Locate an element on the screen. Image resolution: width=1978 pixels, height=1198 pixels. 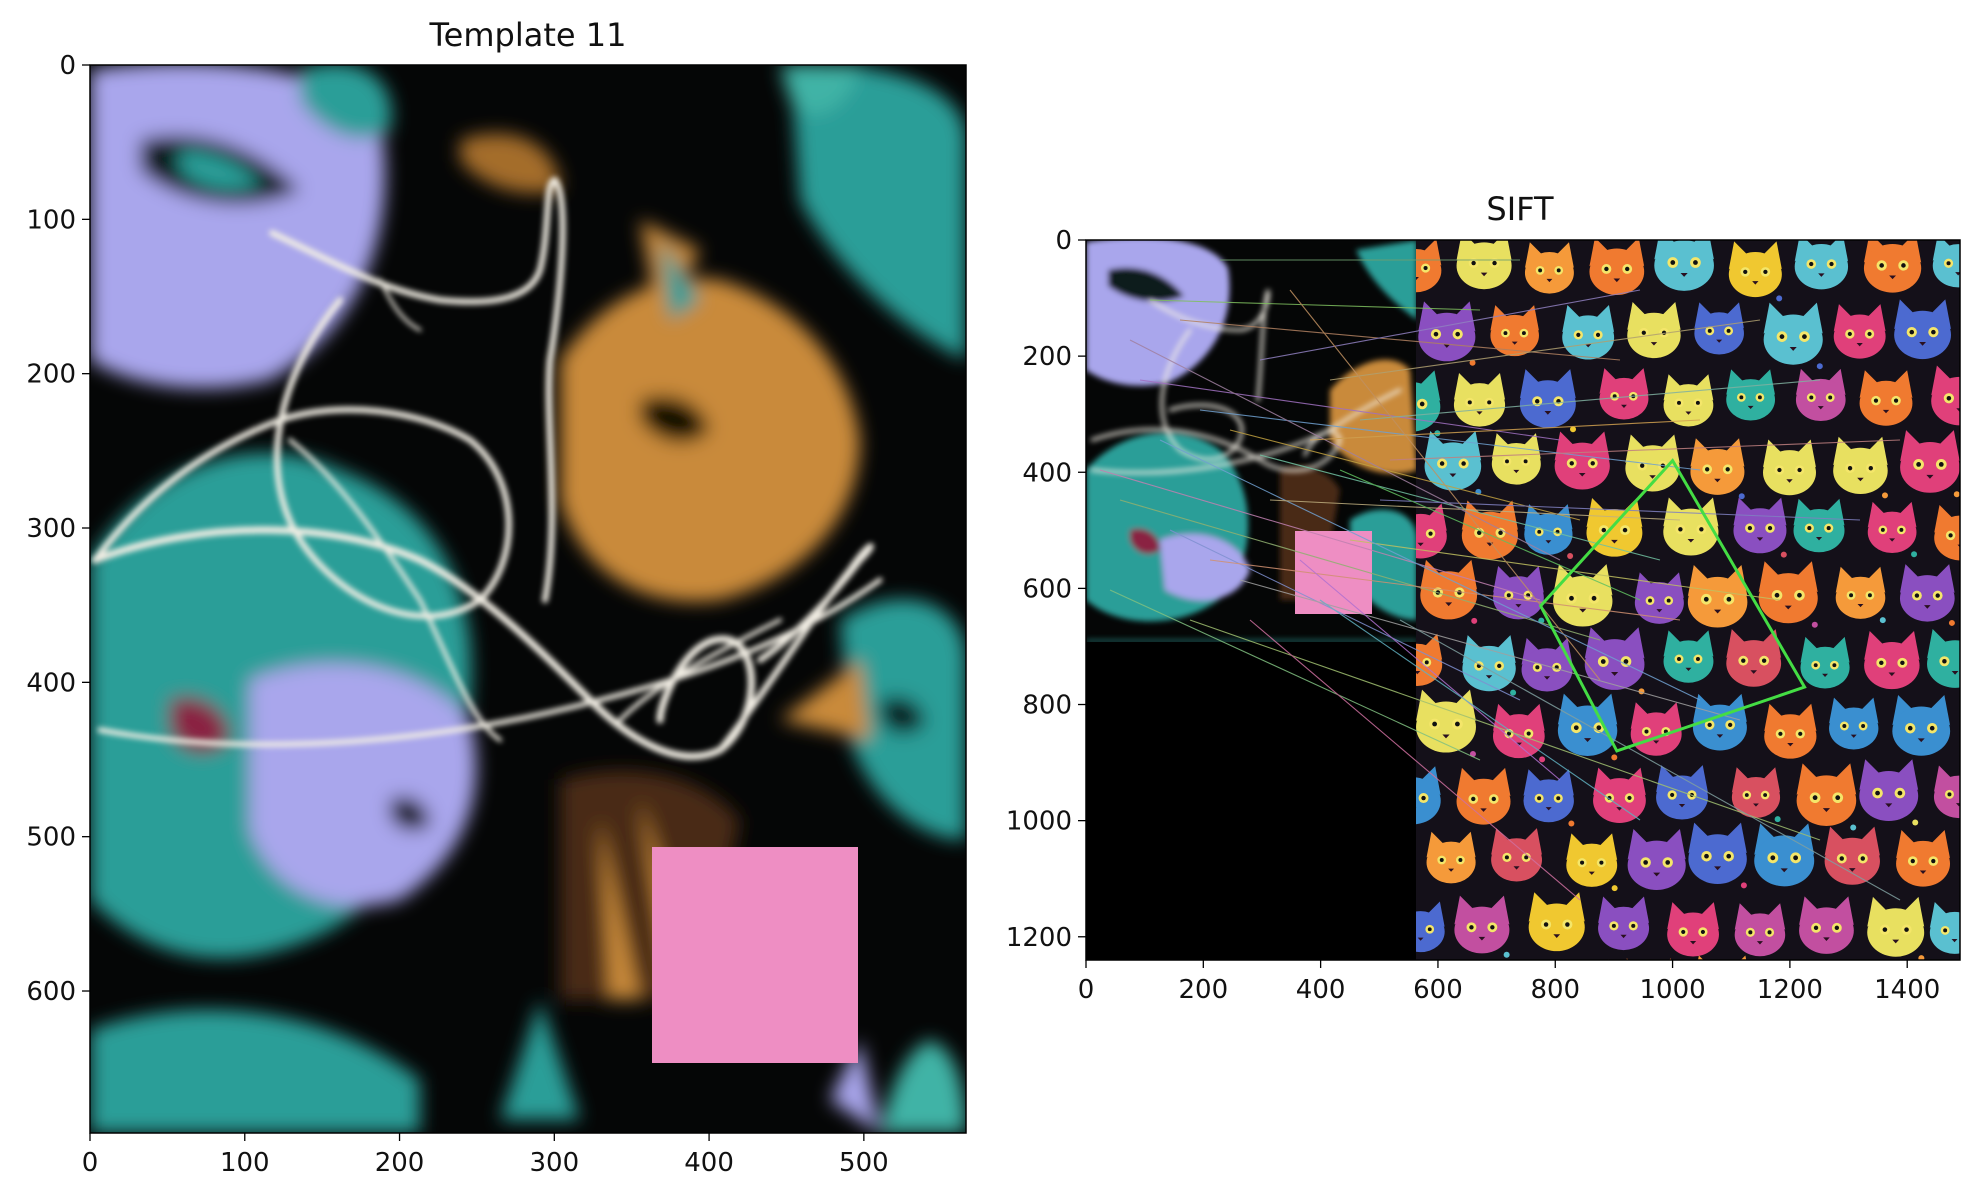
sift-y-tick-label: 0 is located at coordinates (1063, 241).